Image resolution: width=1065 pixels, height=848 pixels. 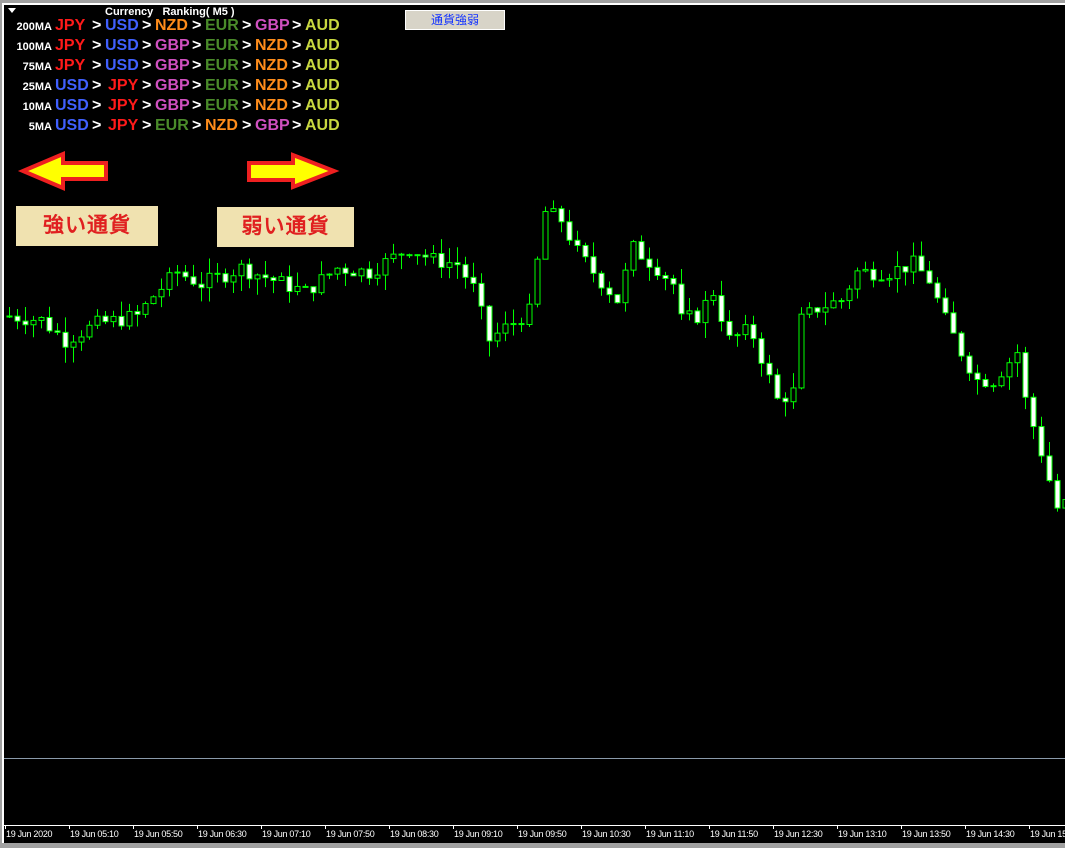 What do you see at coordinates (322, 25) in the screenshot?
I see `currency-aud: AUD` at bounding box center [322, 25].